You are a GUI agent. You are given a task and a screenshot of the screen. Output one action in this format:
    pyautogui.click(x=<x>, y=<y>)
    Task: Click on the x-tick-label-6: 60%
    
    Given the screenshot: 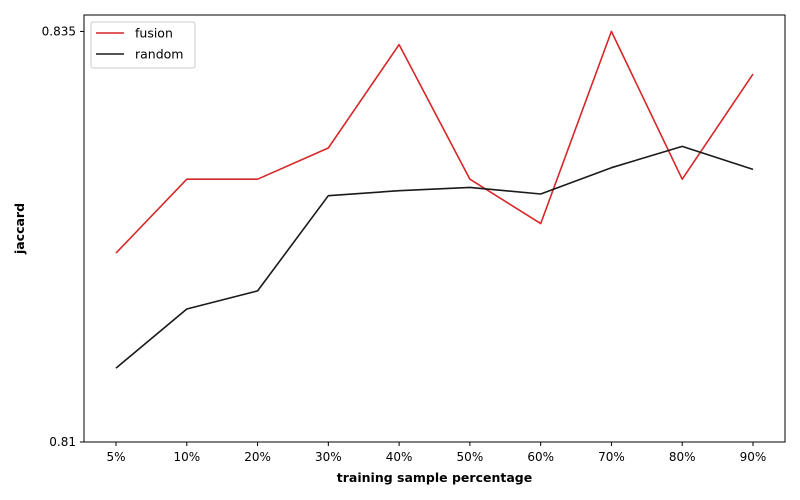 What is the action you would take?
    pyautogui.click(x=540, y=457)
    